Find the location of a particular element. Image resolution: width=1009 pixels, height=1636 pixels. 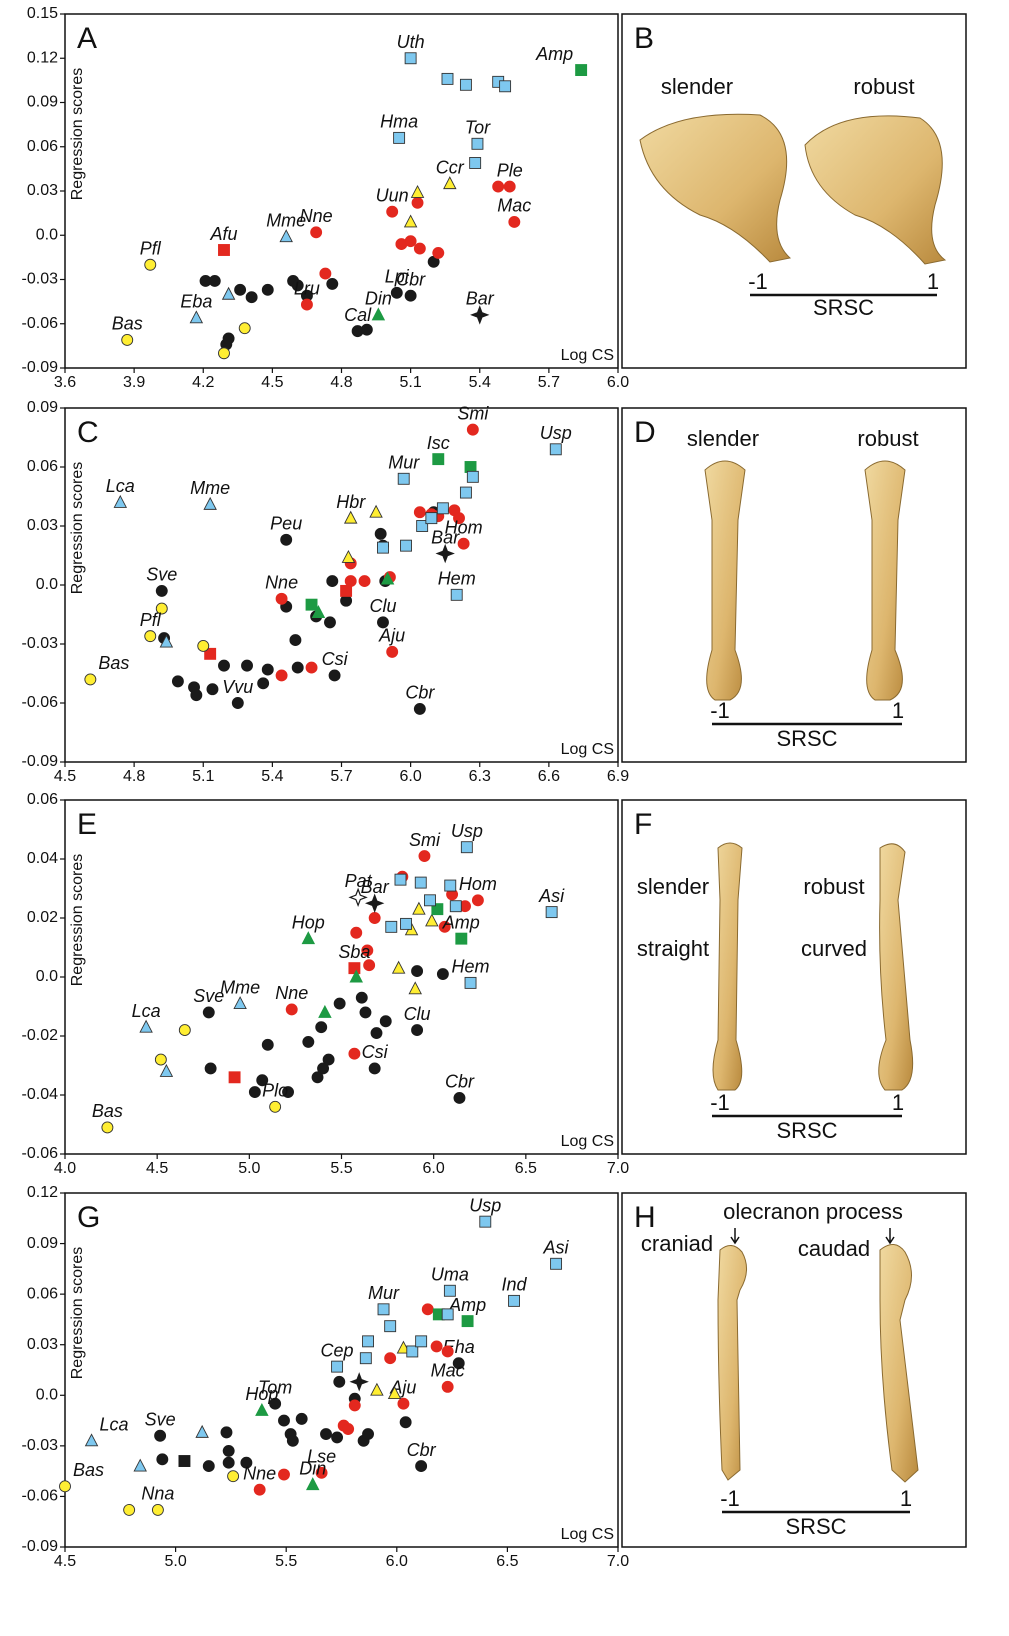

point-label: Uth is located at coordinates (411, 42).